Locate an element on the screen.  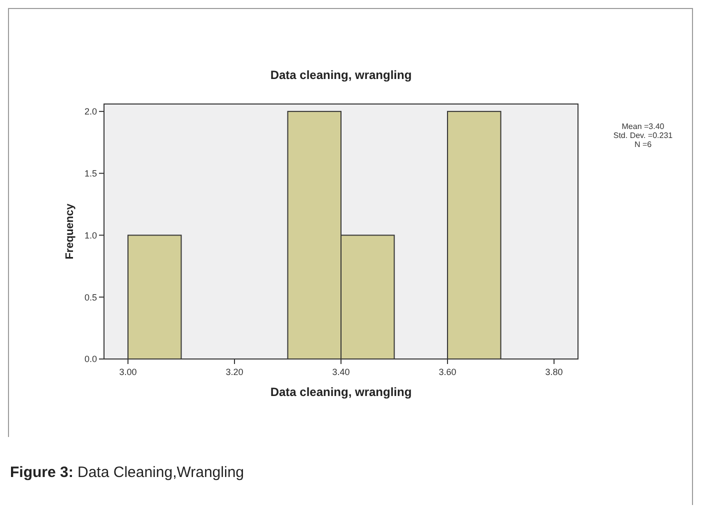
text: Std. Dev. =0.231 is located at coordinates (643, 135).